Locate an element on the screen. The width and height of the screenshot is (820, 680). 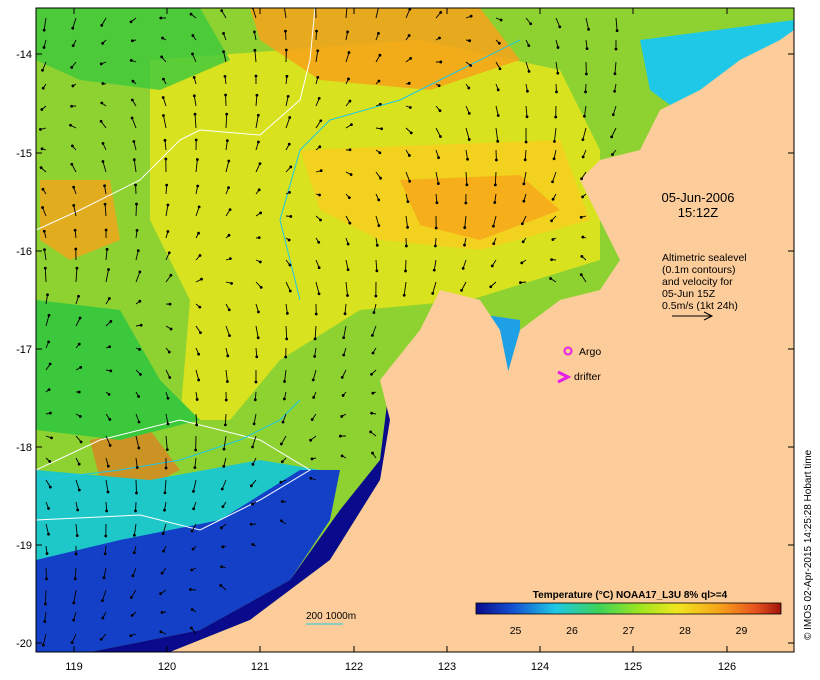
drifter-label: drifter is located at coordinates (587, 377).